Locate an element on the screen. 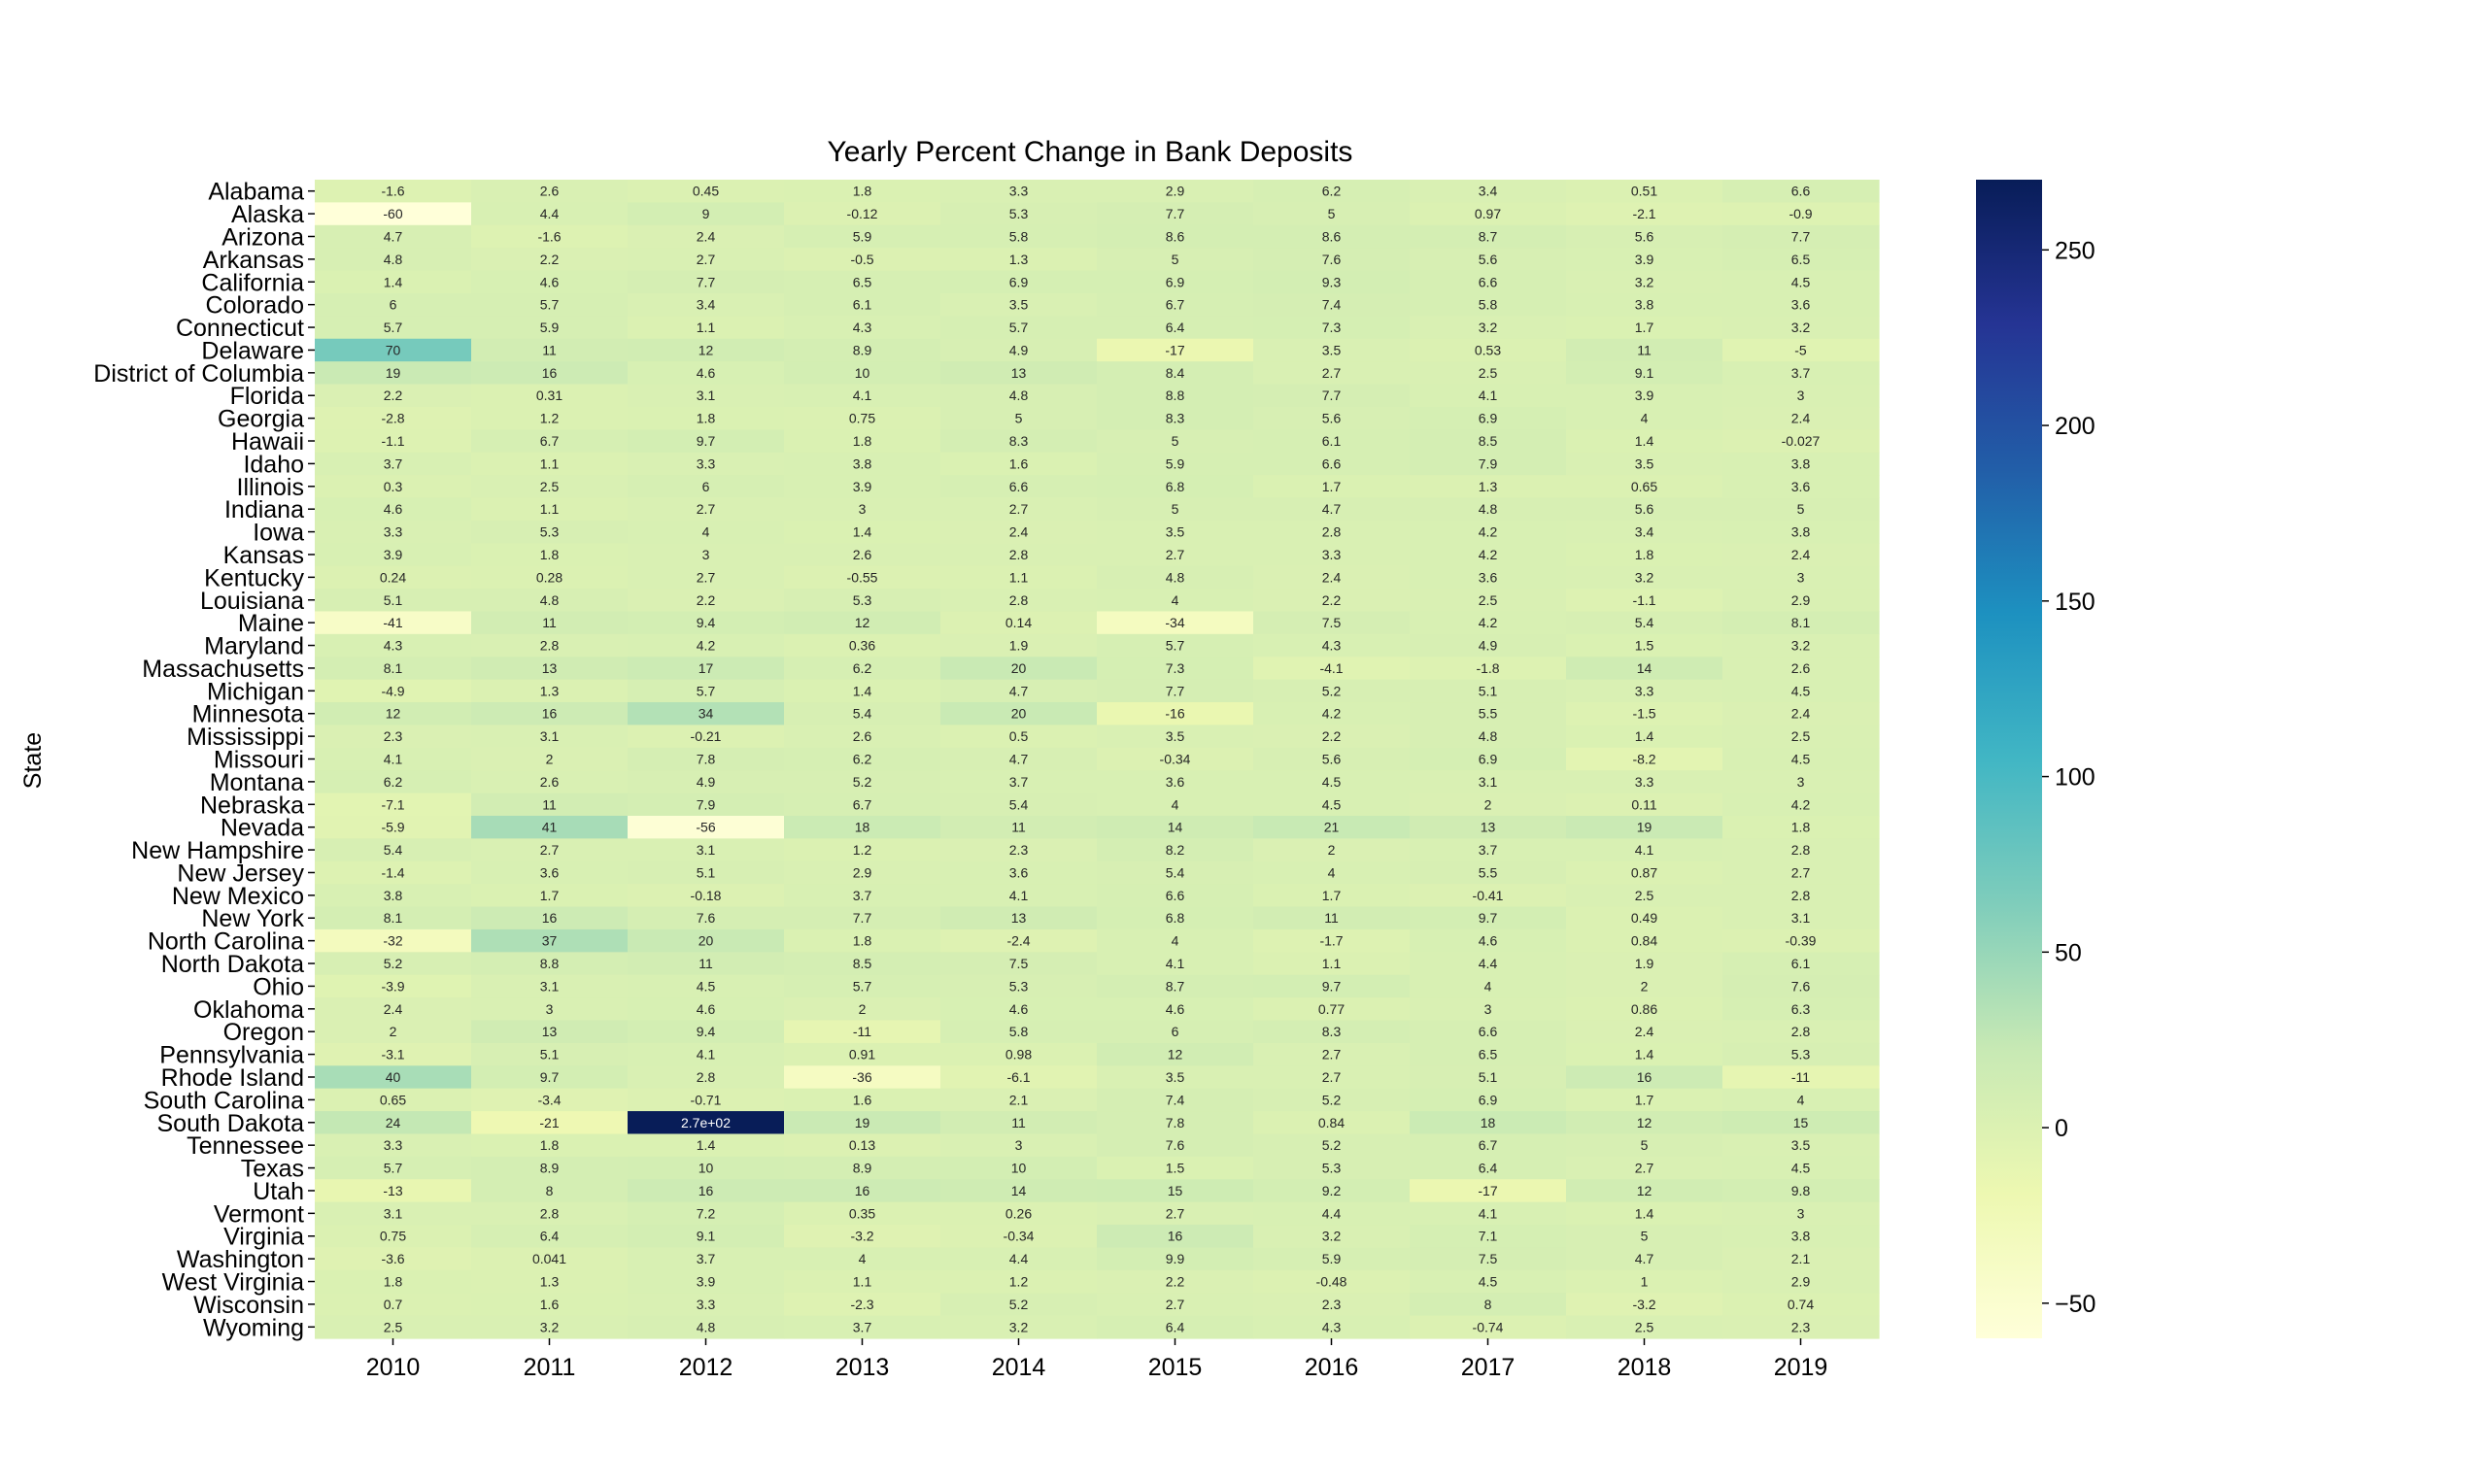 The image size is (2487, 1484). cell-value-label: -2.8 is located at coordinates (392, 418).